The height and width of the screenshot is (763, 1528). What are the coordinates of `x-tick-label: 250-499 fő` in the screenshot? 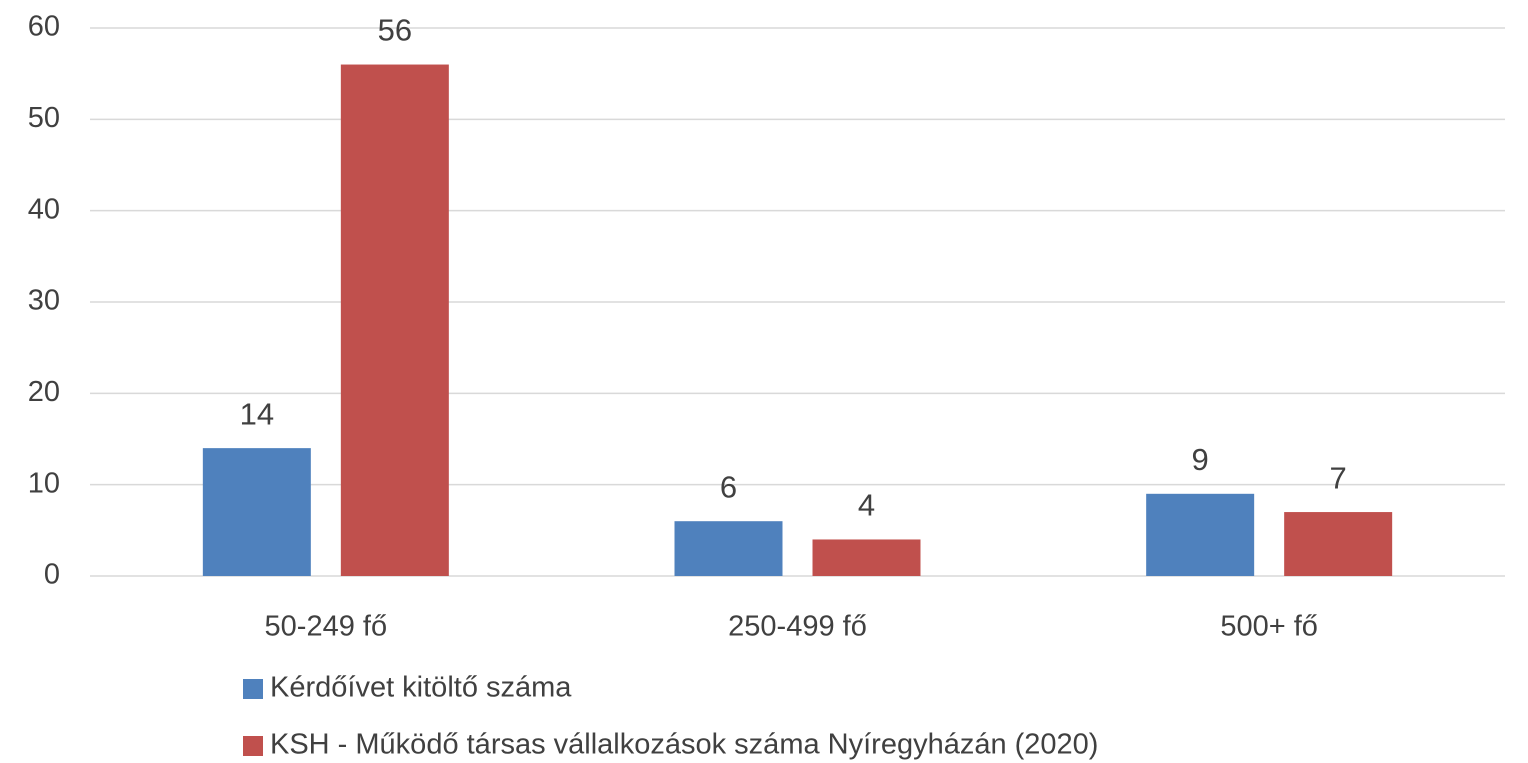 It's located at (797, 627).